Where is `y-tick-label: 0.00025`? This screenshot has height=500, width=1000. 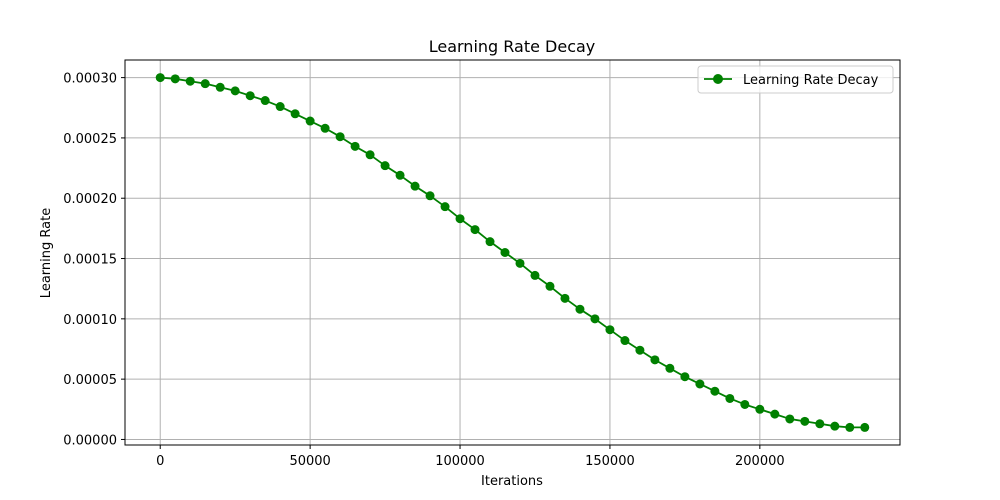
y-tick-label: 0.00025 is located at coordinates (90, 139).